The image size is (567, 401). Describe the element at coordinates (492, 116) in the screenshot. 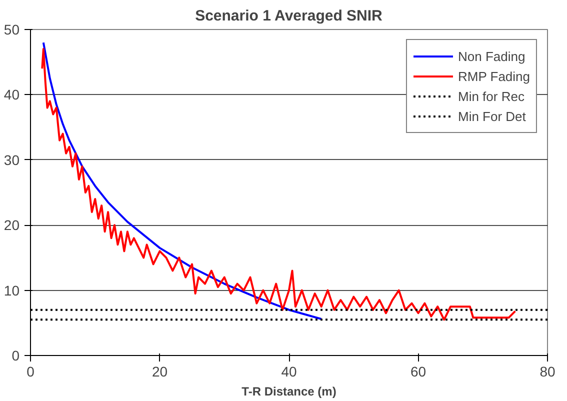

I see `legend-label: Min For Det` at that location.